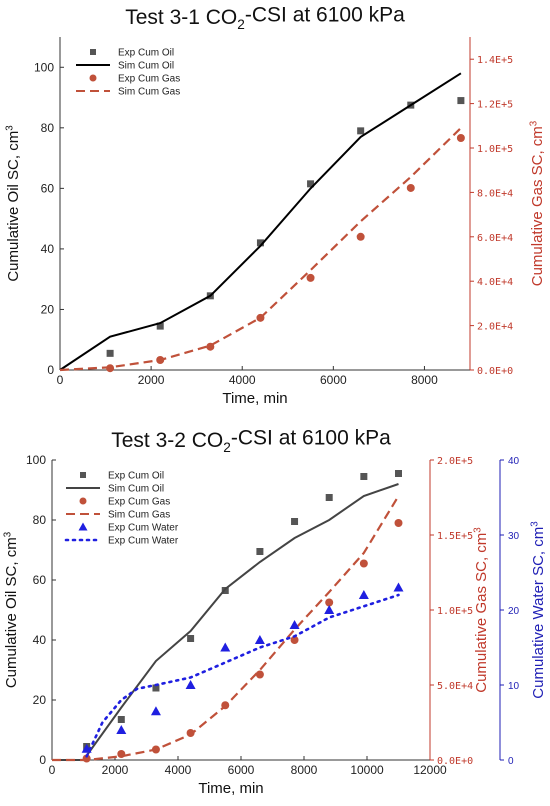 The image size is (550, 806). I want to click on y-right2-tick-label: 30, so click(514, 536).